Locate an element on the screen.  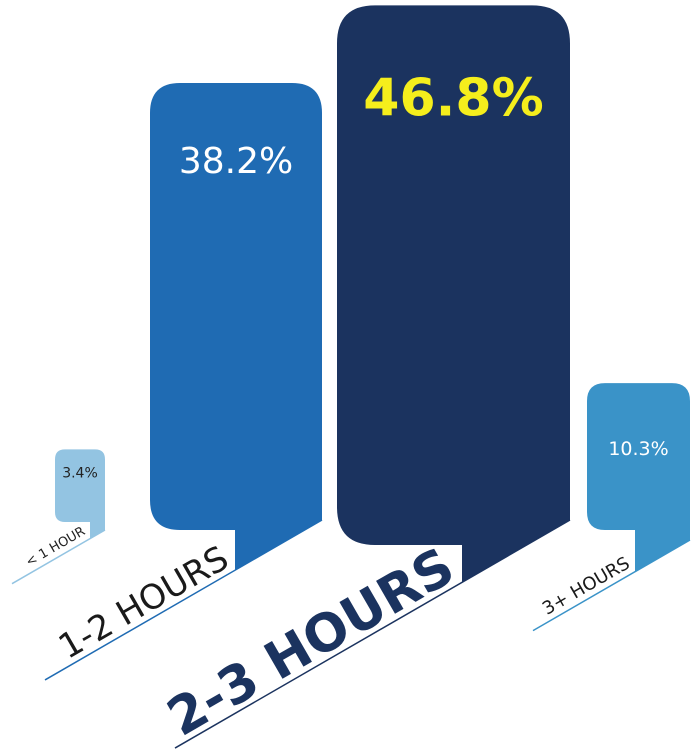
value-label: 10.3% is located at coordinates (638, 449).